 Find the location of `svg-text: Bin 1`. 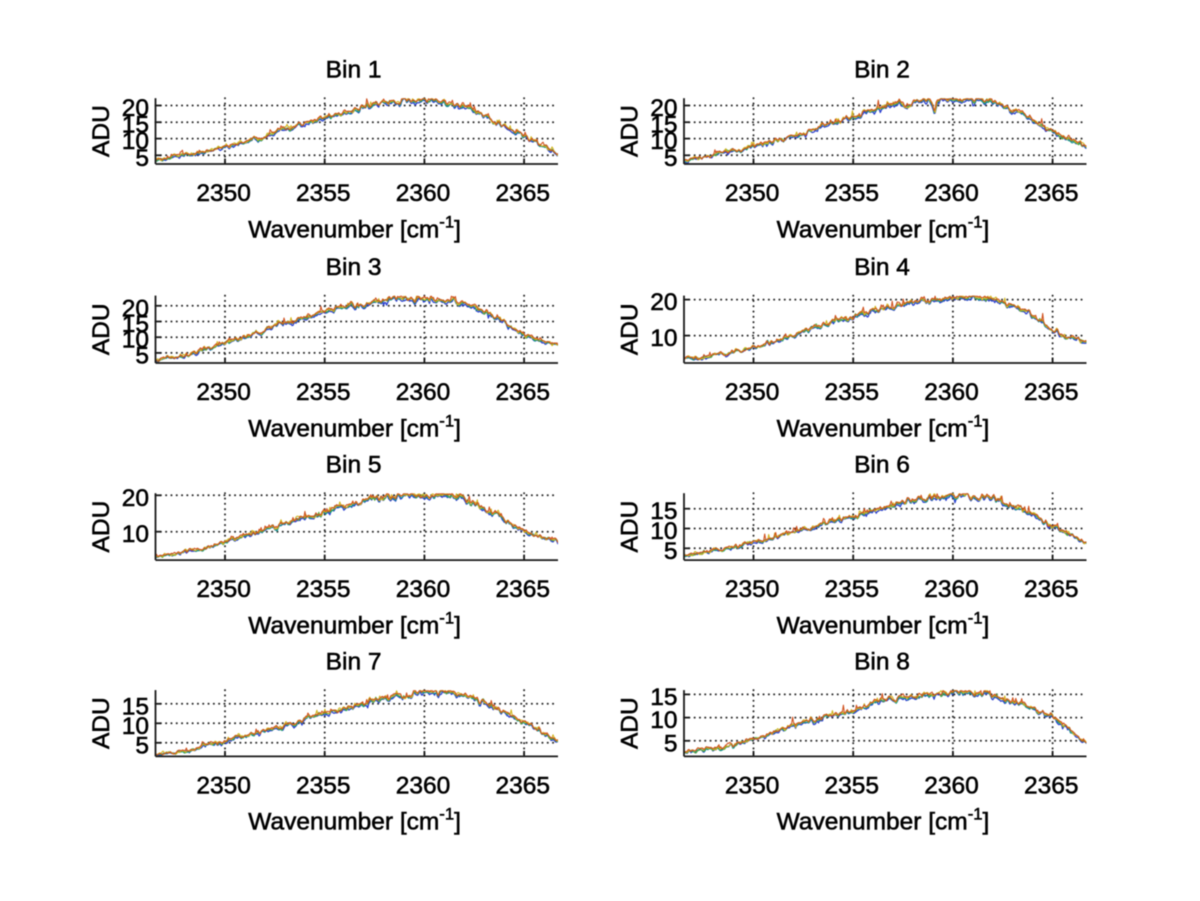

svg-text: Bin 1 is located at coordinates (354, 70).